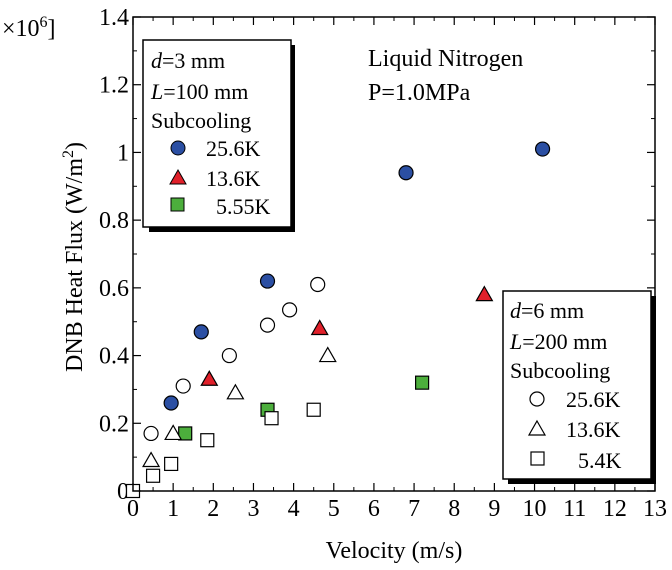 This screenshot has width=672, height=570. Describe the element at coordinates (188, 60) in the screenshot. I see `legend-top-left-diameter: d=3 mm` at that location.